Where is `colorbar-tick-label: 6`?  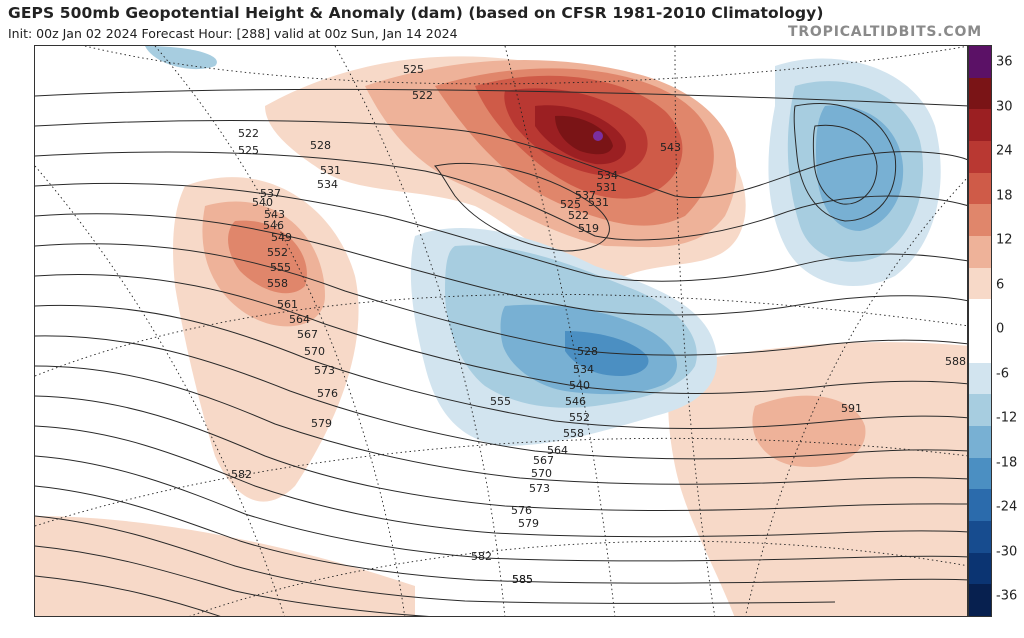 colorbar-tick-label: 6 is located at coordinates (1000, 284).